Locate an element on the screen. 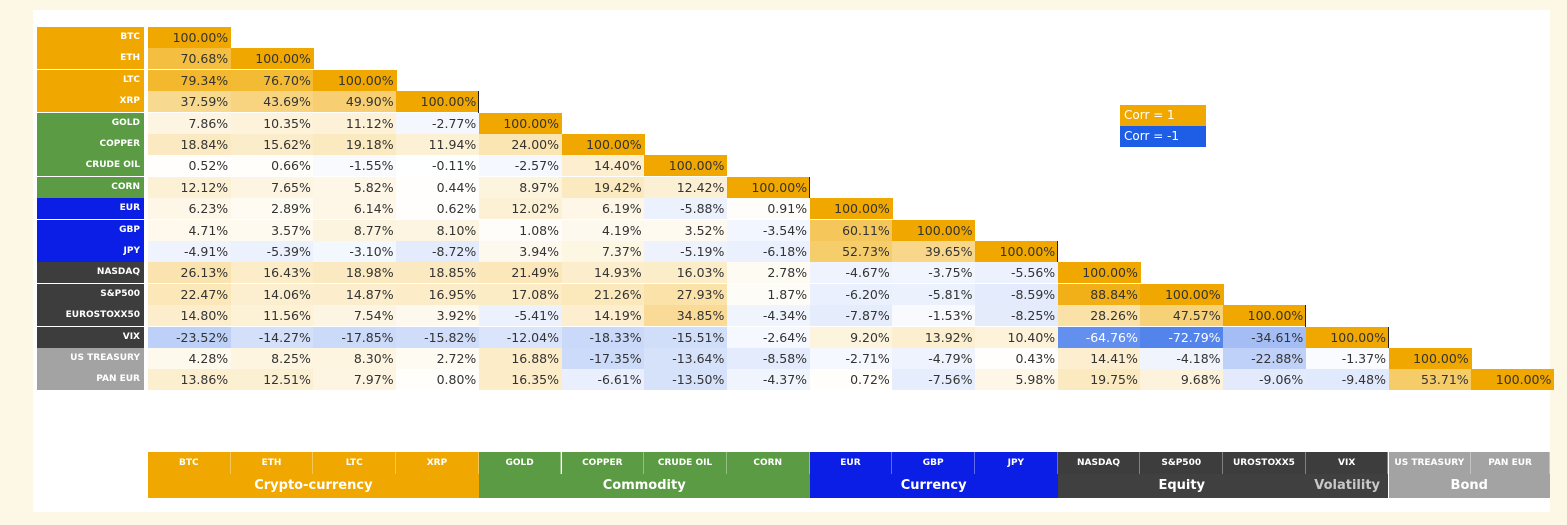 Image resolution: width=1567 pixels, height=525 pixels. cell-eurostoxx50-ltc: 7.54% is located at coordinates (355, 316).